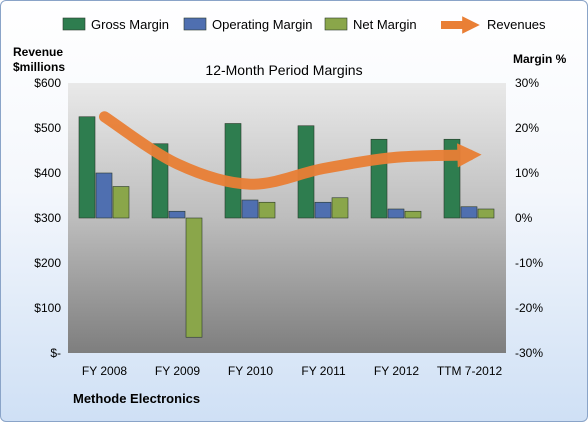 The width and height of the screenshot is (588, 422). What do you see at coordinates (195, 24) in the screenshot?
I see `operating-margin-legend-swatch` at bounding box center [195, 24].